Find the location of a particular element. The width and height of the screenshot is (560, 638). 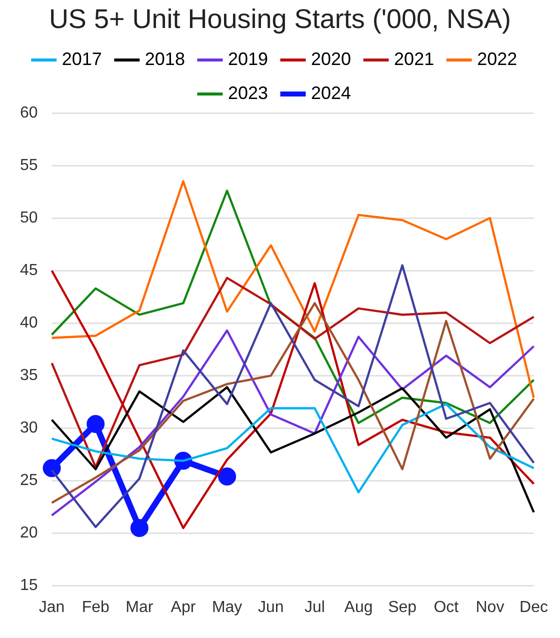

y-tick-label: 15 is located at coordinates (29, 585).